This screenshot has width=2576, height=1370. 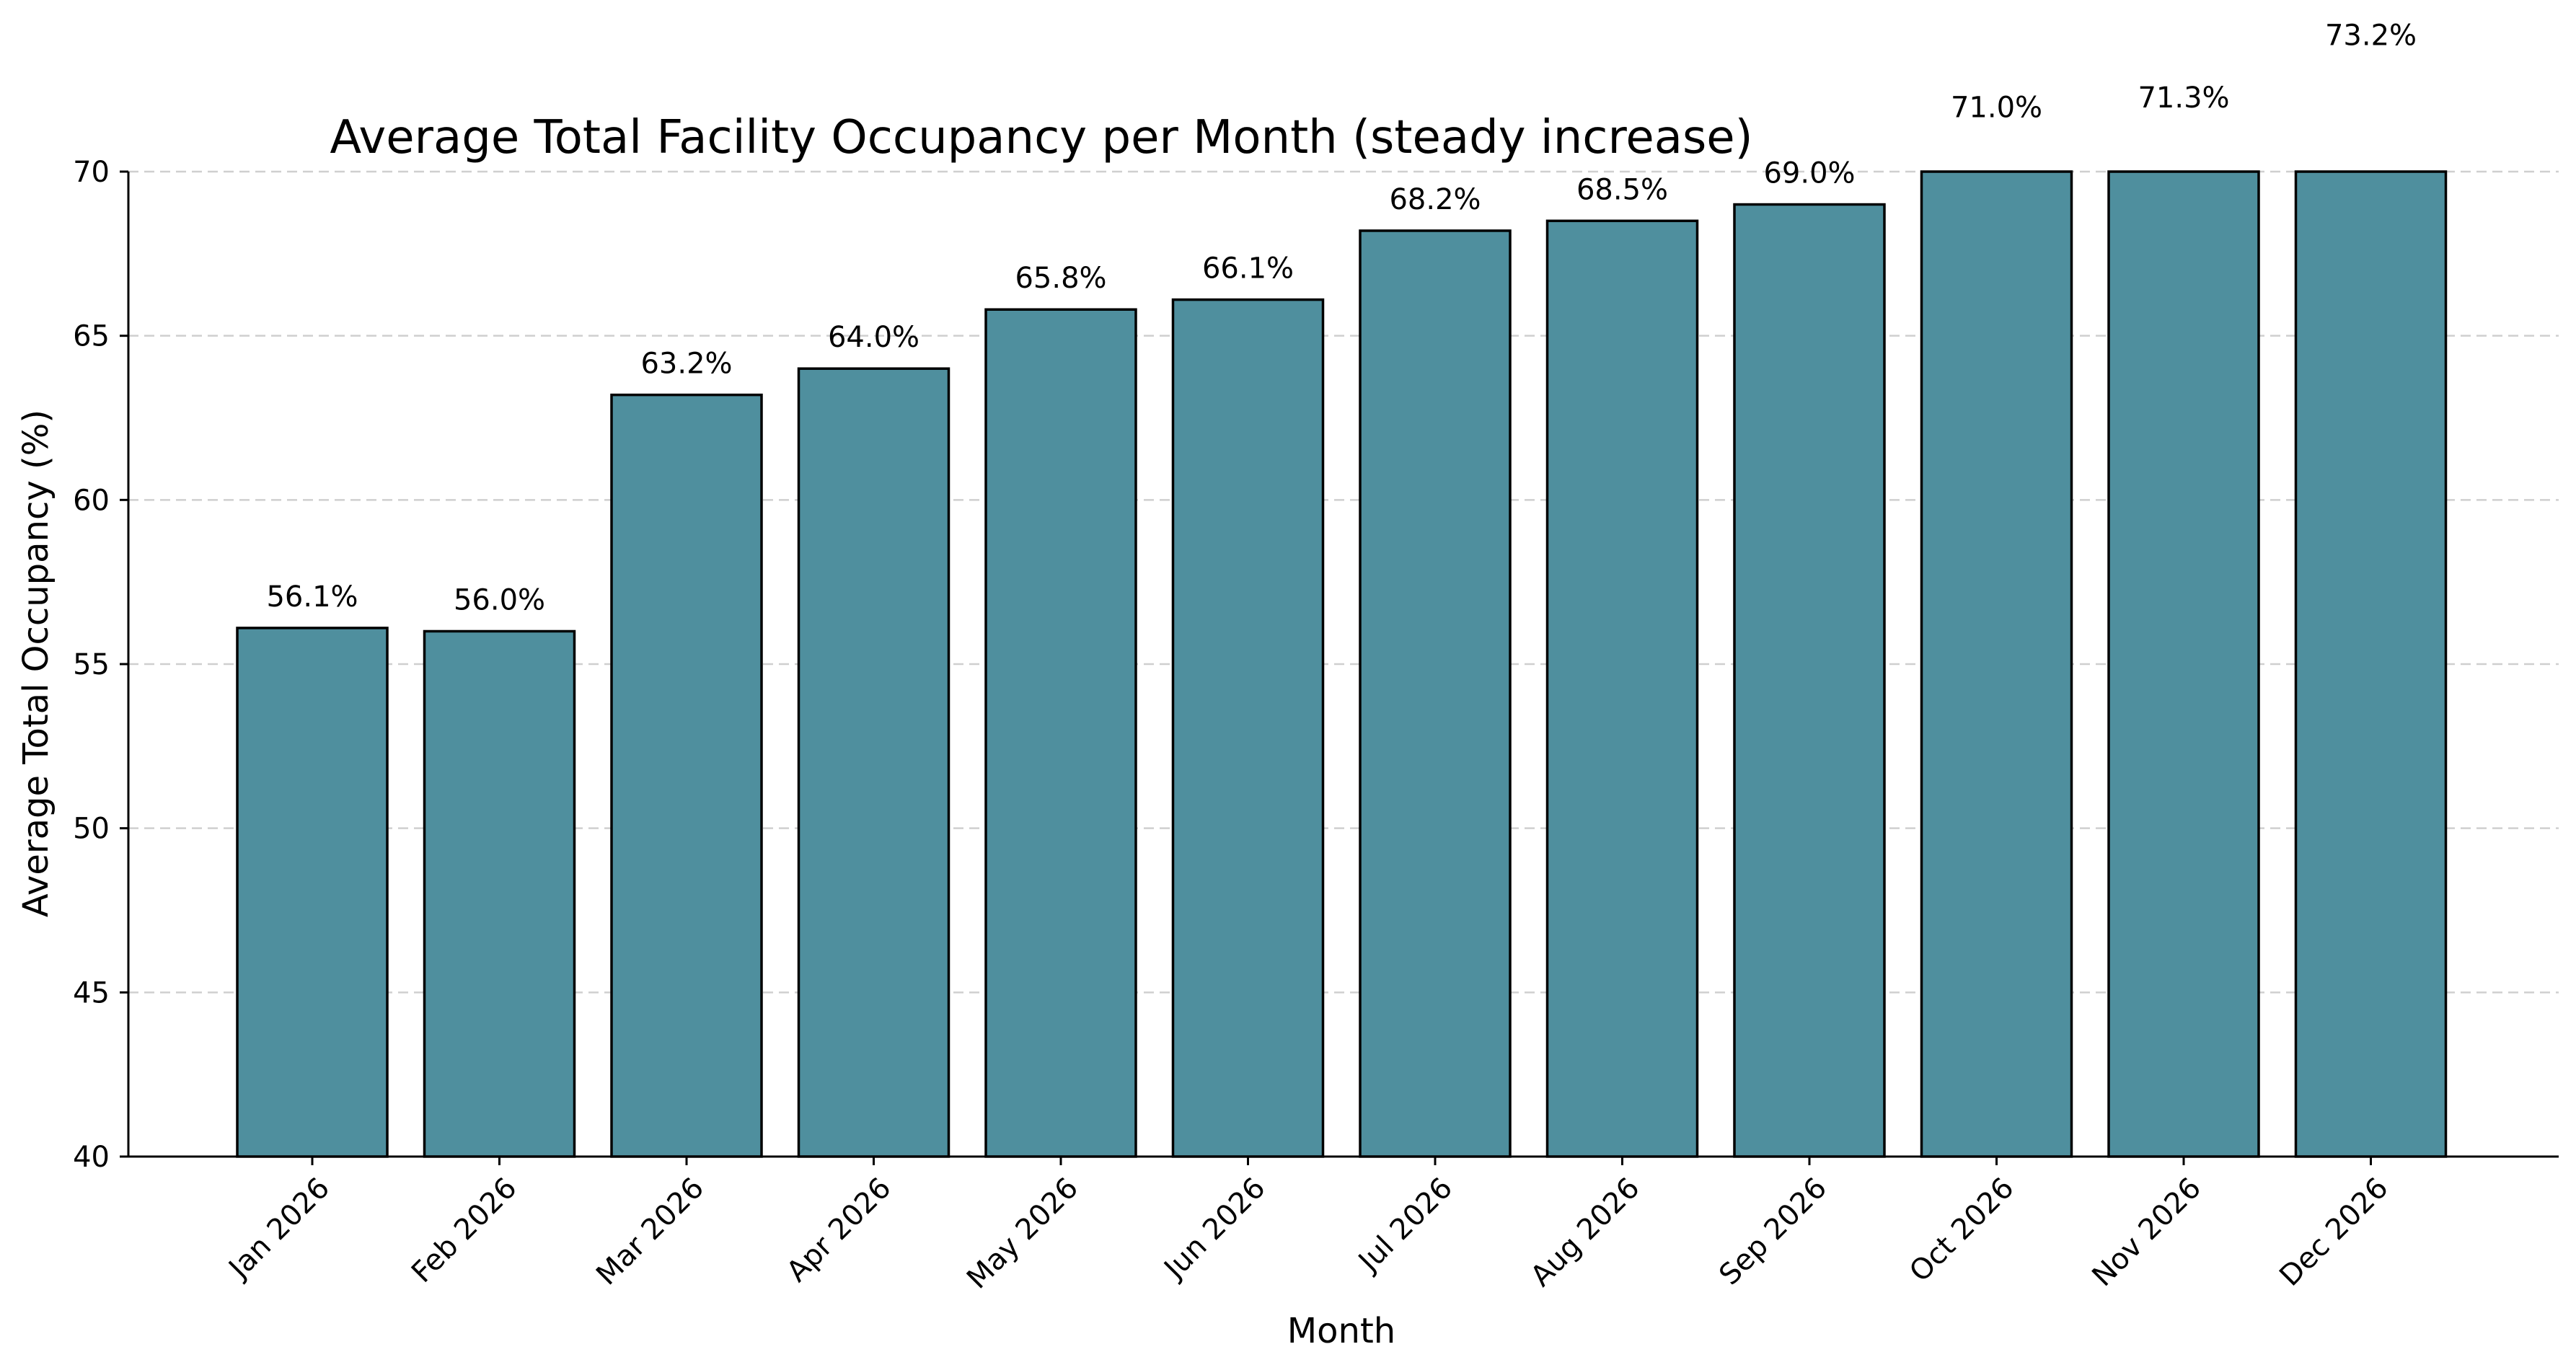 I want to click on bar-value-label: 73.2%, so click(x=2371, y=35).